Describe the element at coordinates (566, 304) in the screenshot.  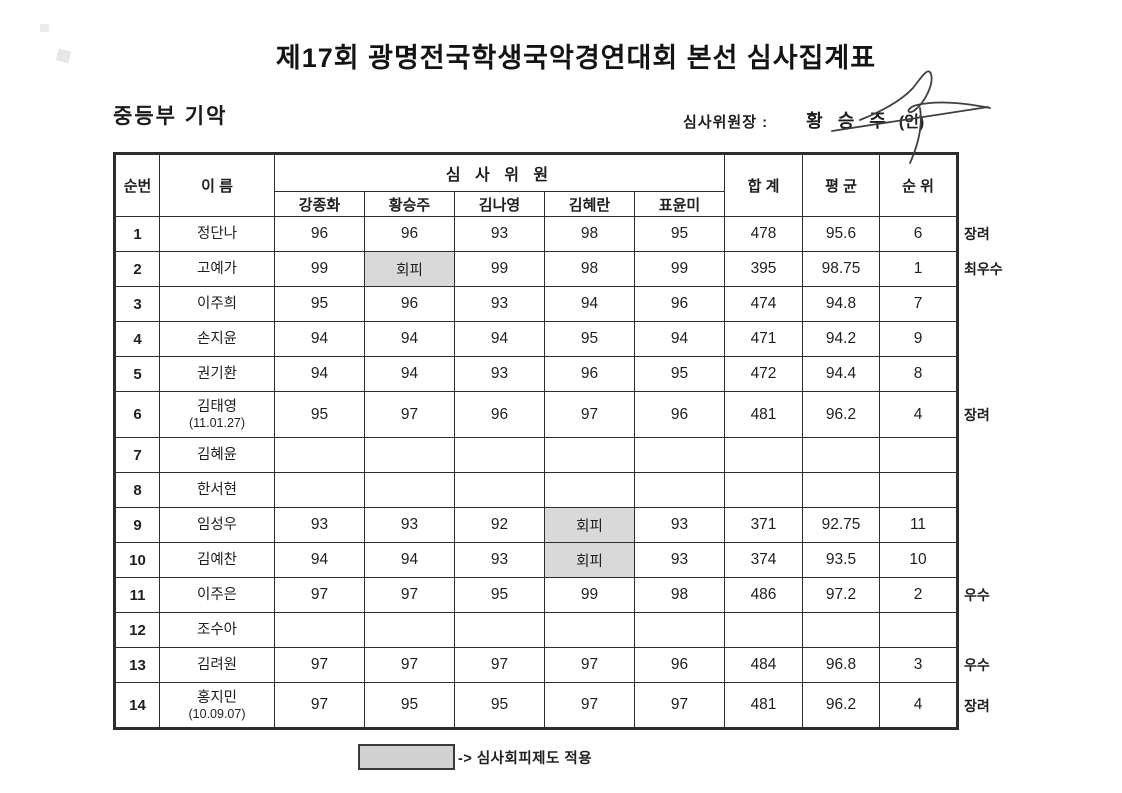
I see `table-row: 3 이주희 95 96 93 94 96 474 94.8 7` at that location.